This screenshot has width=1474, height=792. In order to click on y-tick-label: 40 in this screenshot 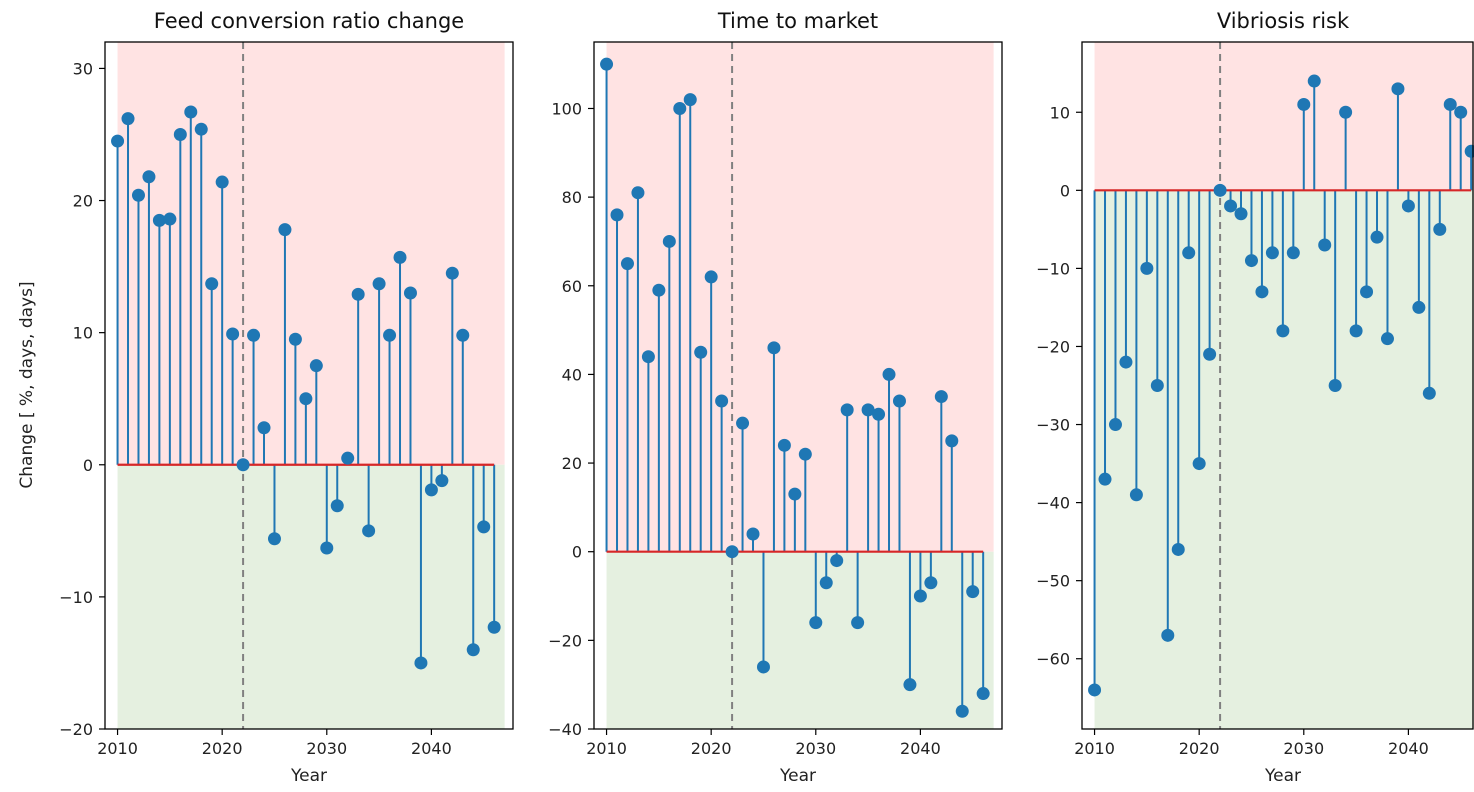, I will do `click(572, 374)`.